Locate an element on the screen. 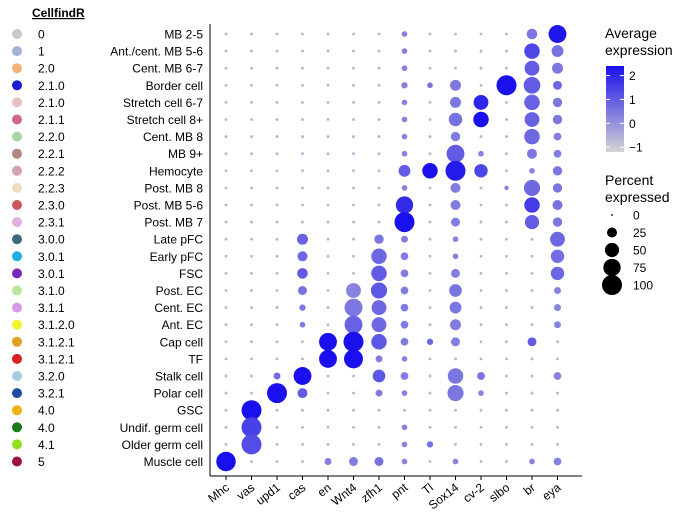 Image resolution: width=691 pixels, height=522 pixels. cluster-id: 2.1.0 is located at coordinates (51, 103).